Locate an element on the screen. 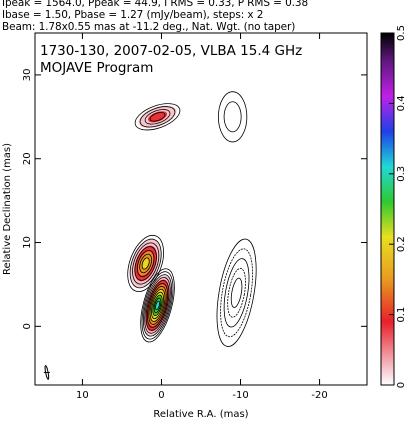  emission-fill is located at coordinates (158, 117).